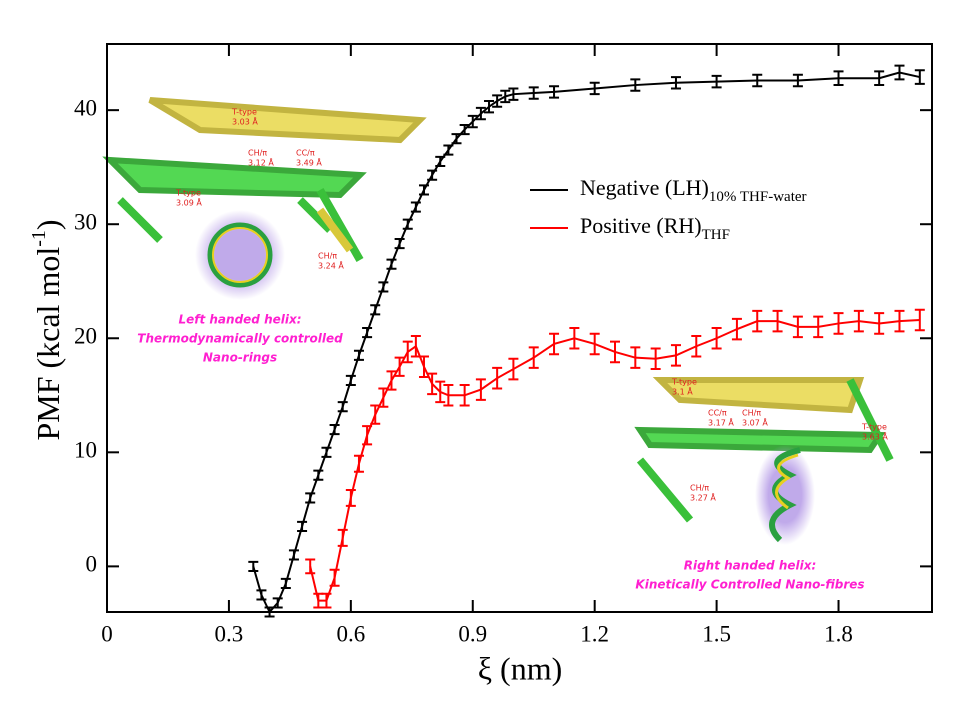  I want to click on annotation: Nano-rings, so click(240, 358).